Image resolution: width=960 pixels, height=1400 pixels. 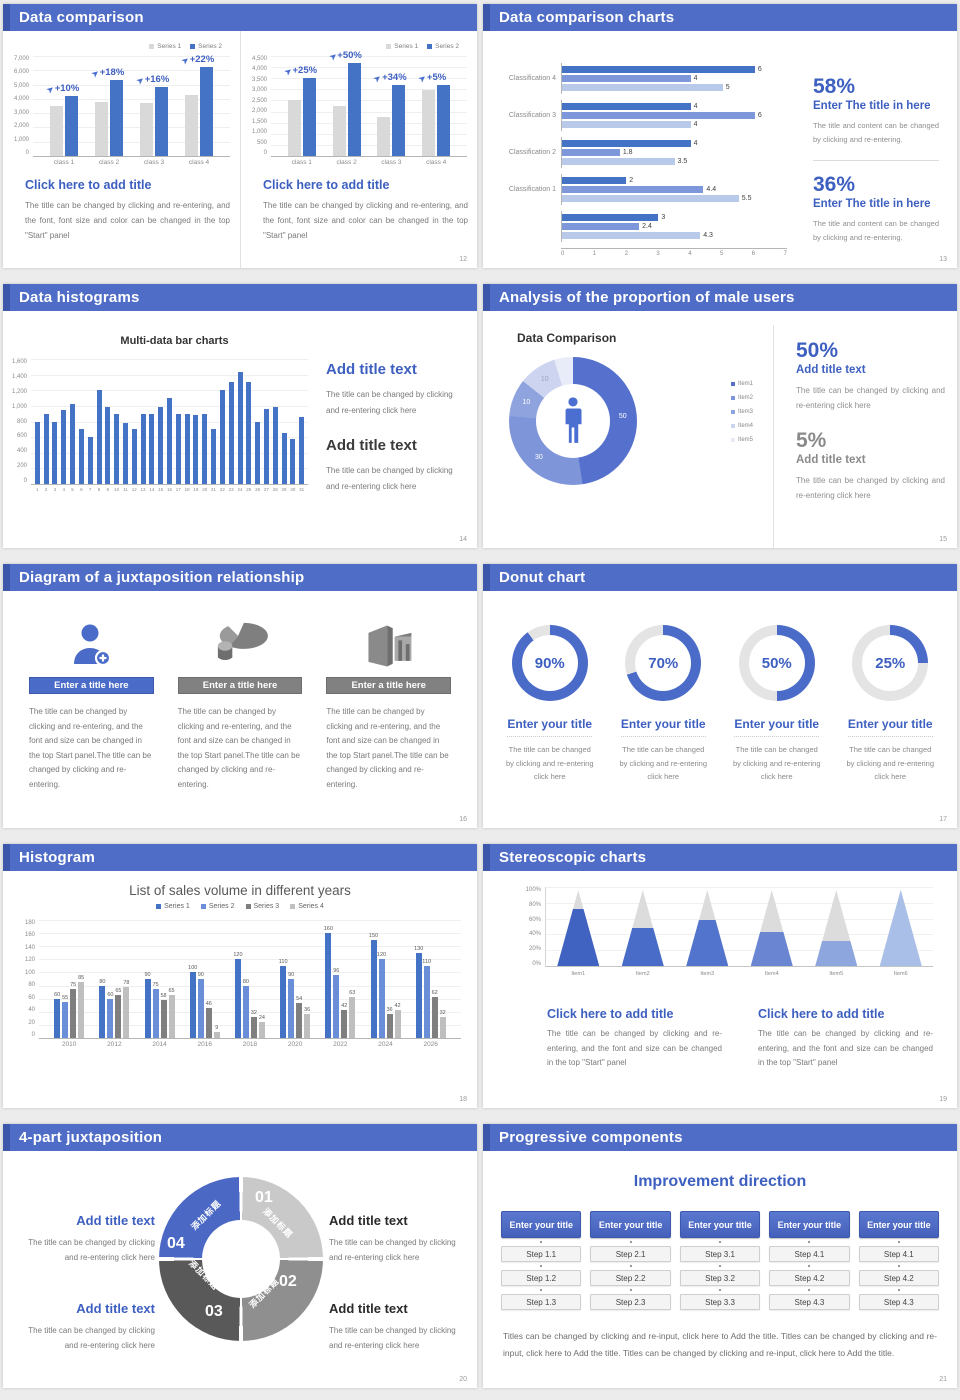 What do you see at coordinates (109, 162) in the screenshot?
I see `x-axis-label: class 2` at bounding box center [109, 162].